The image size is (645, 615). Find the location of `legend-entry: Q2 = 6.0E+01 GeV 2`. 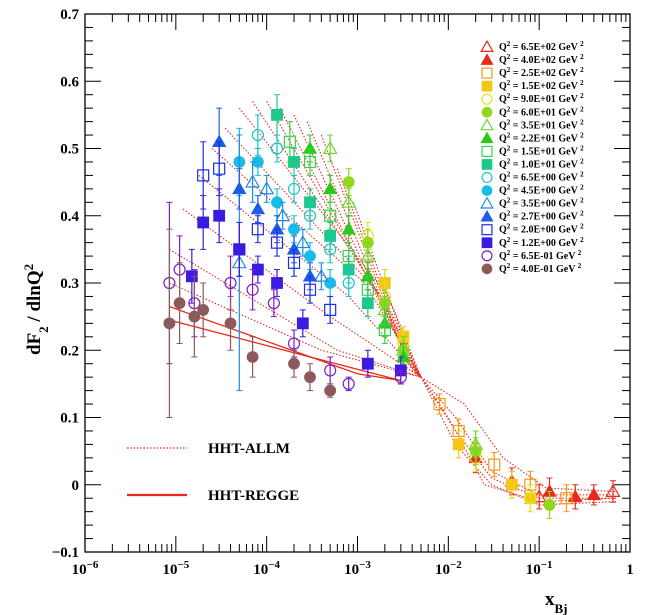

legend-entry: Q2 = 6.0E+01 GeV 2 is located at coordinates (532, 111).